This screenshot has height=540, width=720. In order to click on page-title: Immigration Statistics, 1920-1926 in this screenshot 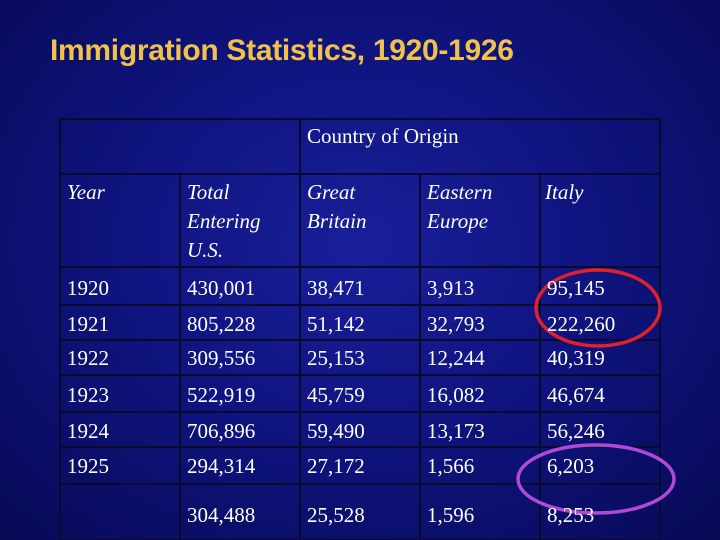, I will do `click(282, 50)`.